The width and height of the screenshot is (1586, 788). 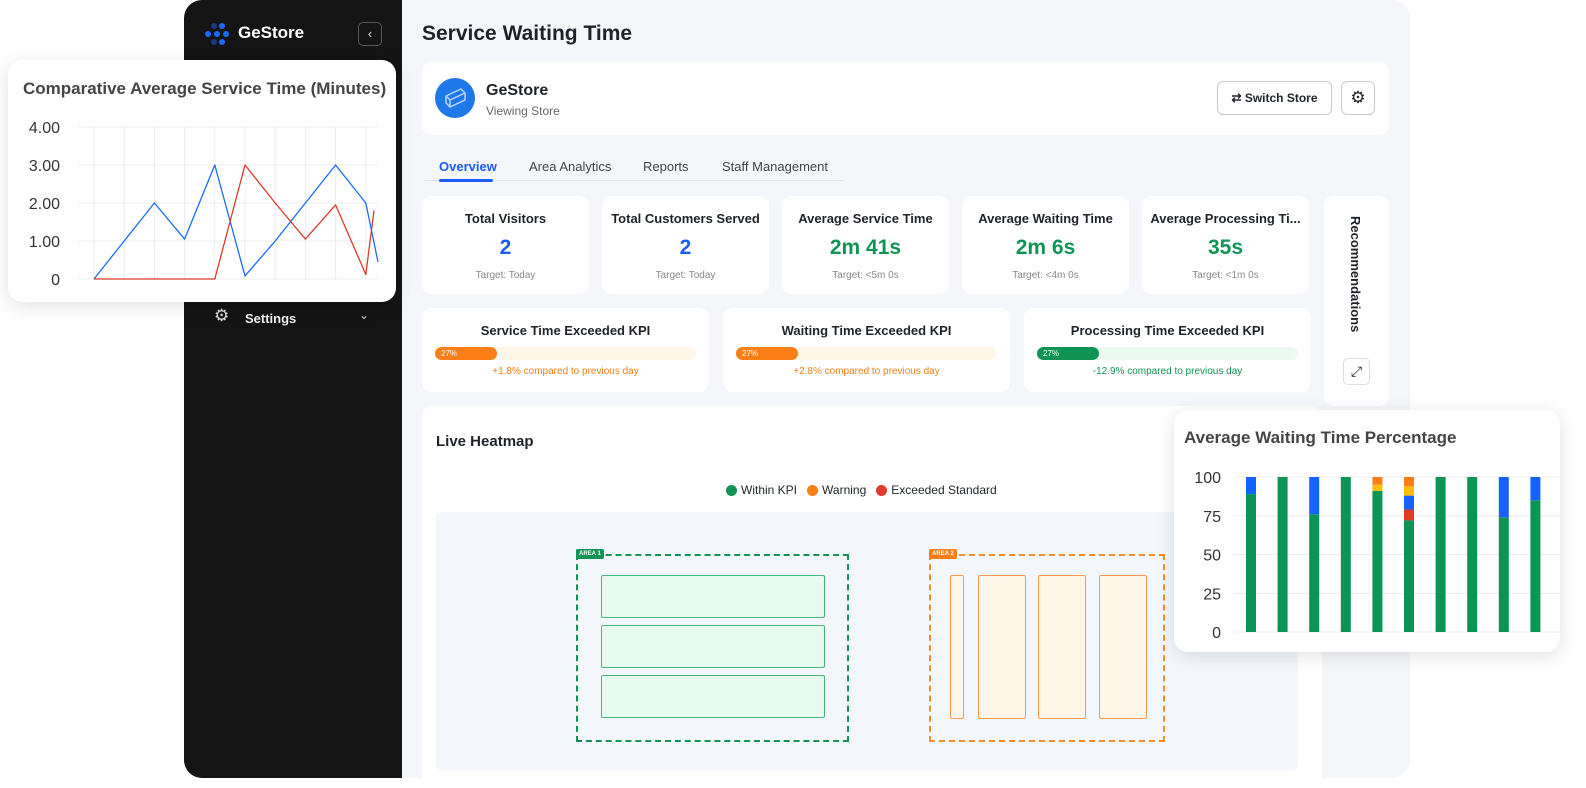 I want to click on tab-overview: Overview, so click(x=468, y=166).